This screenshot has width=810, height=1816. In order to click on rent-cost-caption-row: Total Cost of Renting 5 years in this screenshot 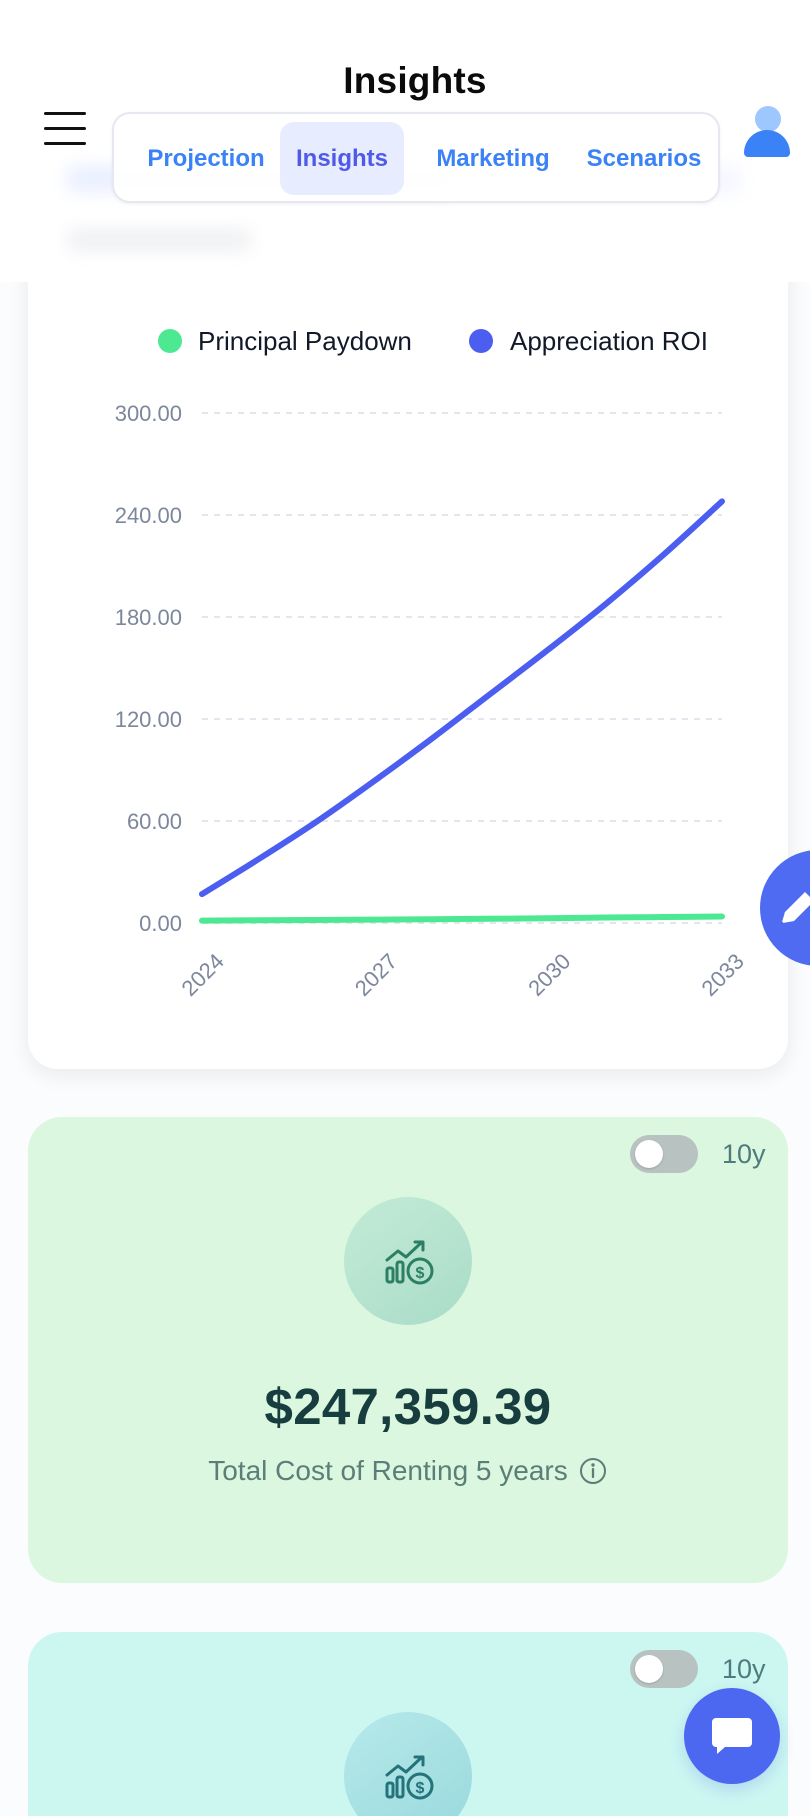, I will do `click(408, 1471)`.